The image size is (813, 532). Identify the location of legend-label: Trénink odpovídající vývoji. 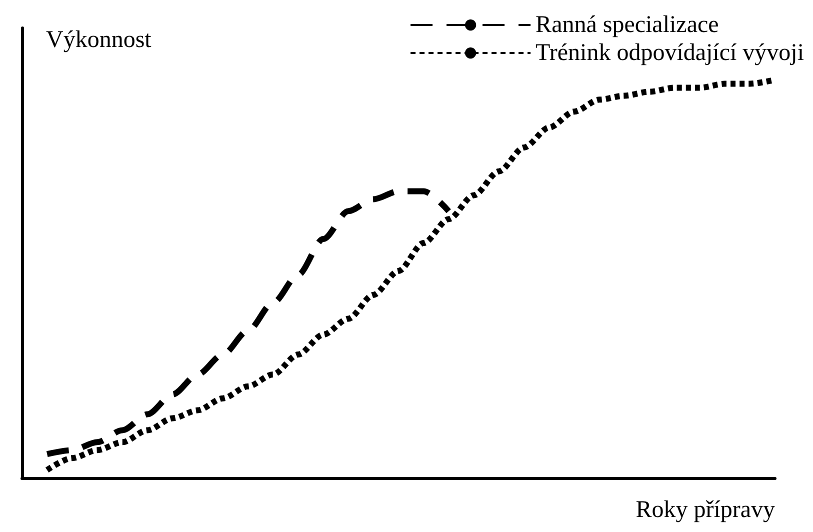
(670, 53).